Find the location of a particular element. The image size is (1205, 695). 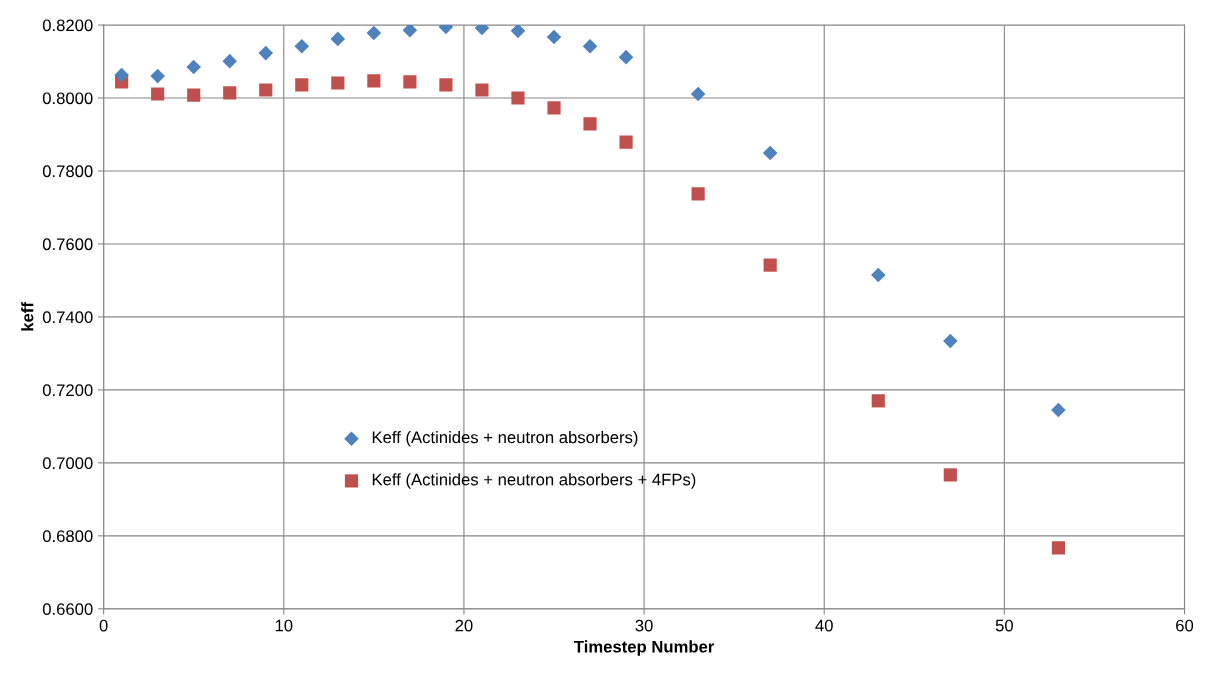

y-tick-label: 0.8200 is located at coordinates (67, 25).